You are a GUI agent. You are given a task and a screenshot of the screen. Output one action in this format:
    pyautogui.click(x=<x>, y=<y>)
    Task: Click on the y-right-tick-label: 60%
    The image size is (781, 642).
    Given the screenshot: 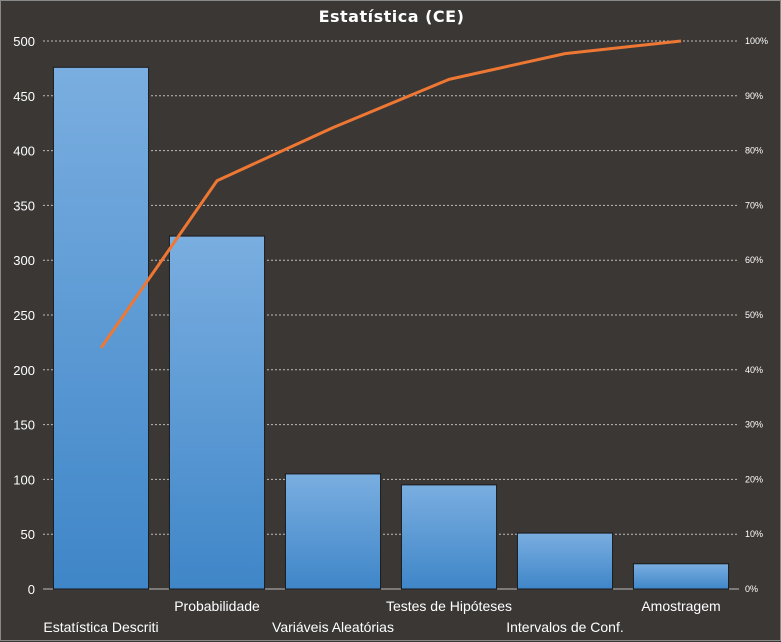 What is the action you would take?
    pyautogui.click(x=754, y=260)
    